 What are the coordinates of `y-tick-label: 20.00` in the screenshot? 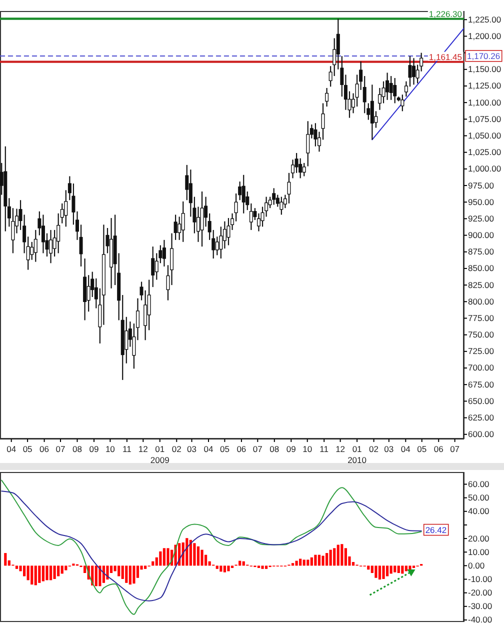 It's located at (479, 538).